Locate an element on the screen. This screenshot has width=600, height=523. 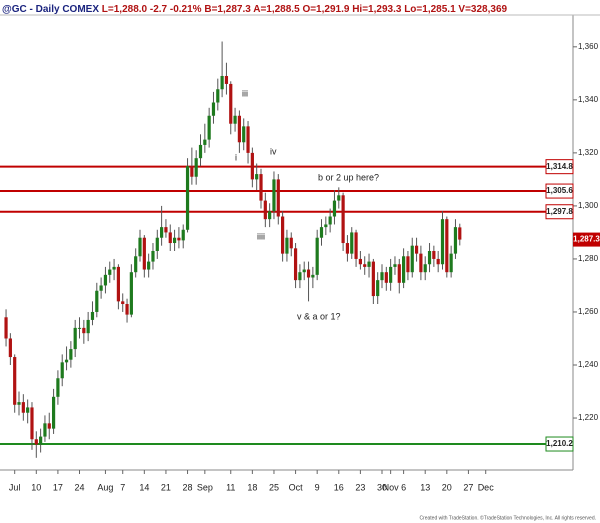
header-item: COMEX is located at coordinates (80, 9).